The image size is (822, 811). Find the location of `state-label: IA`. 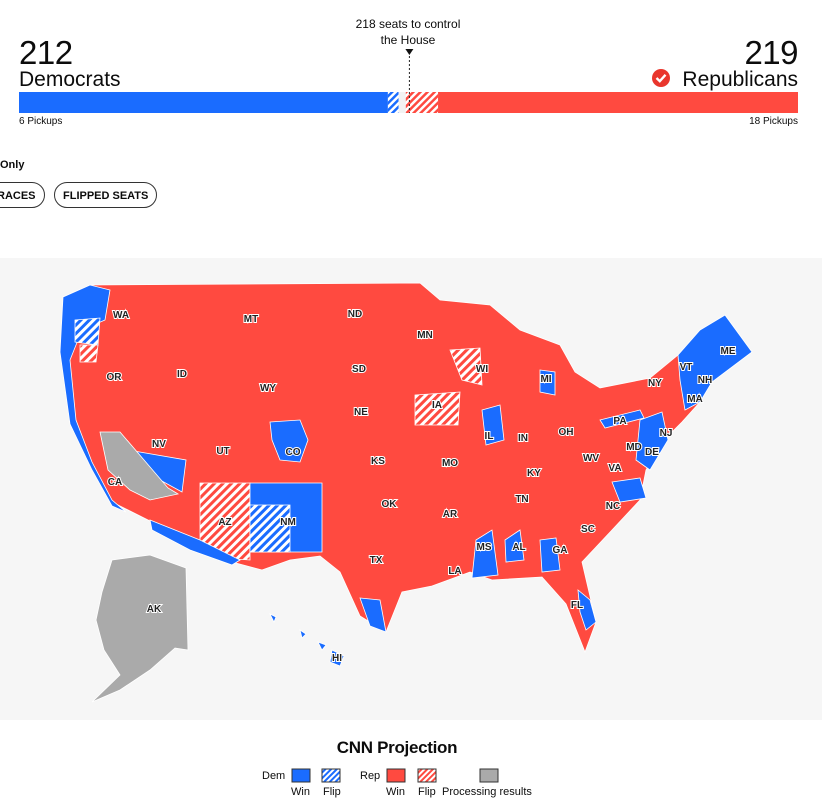

state-label: IA is located at coordinates (437, 405).